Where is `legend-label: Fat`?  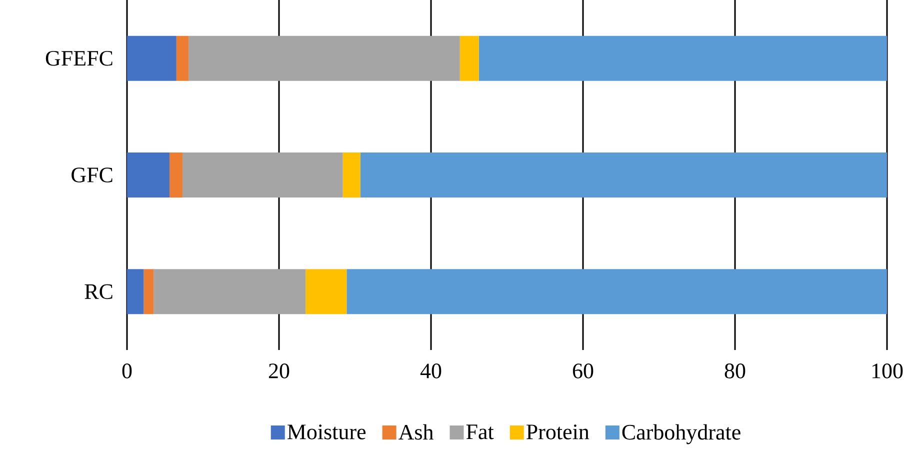 legend-label: Fat is located at coordinates (480, 432).